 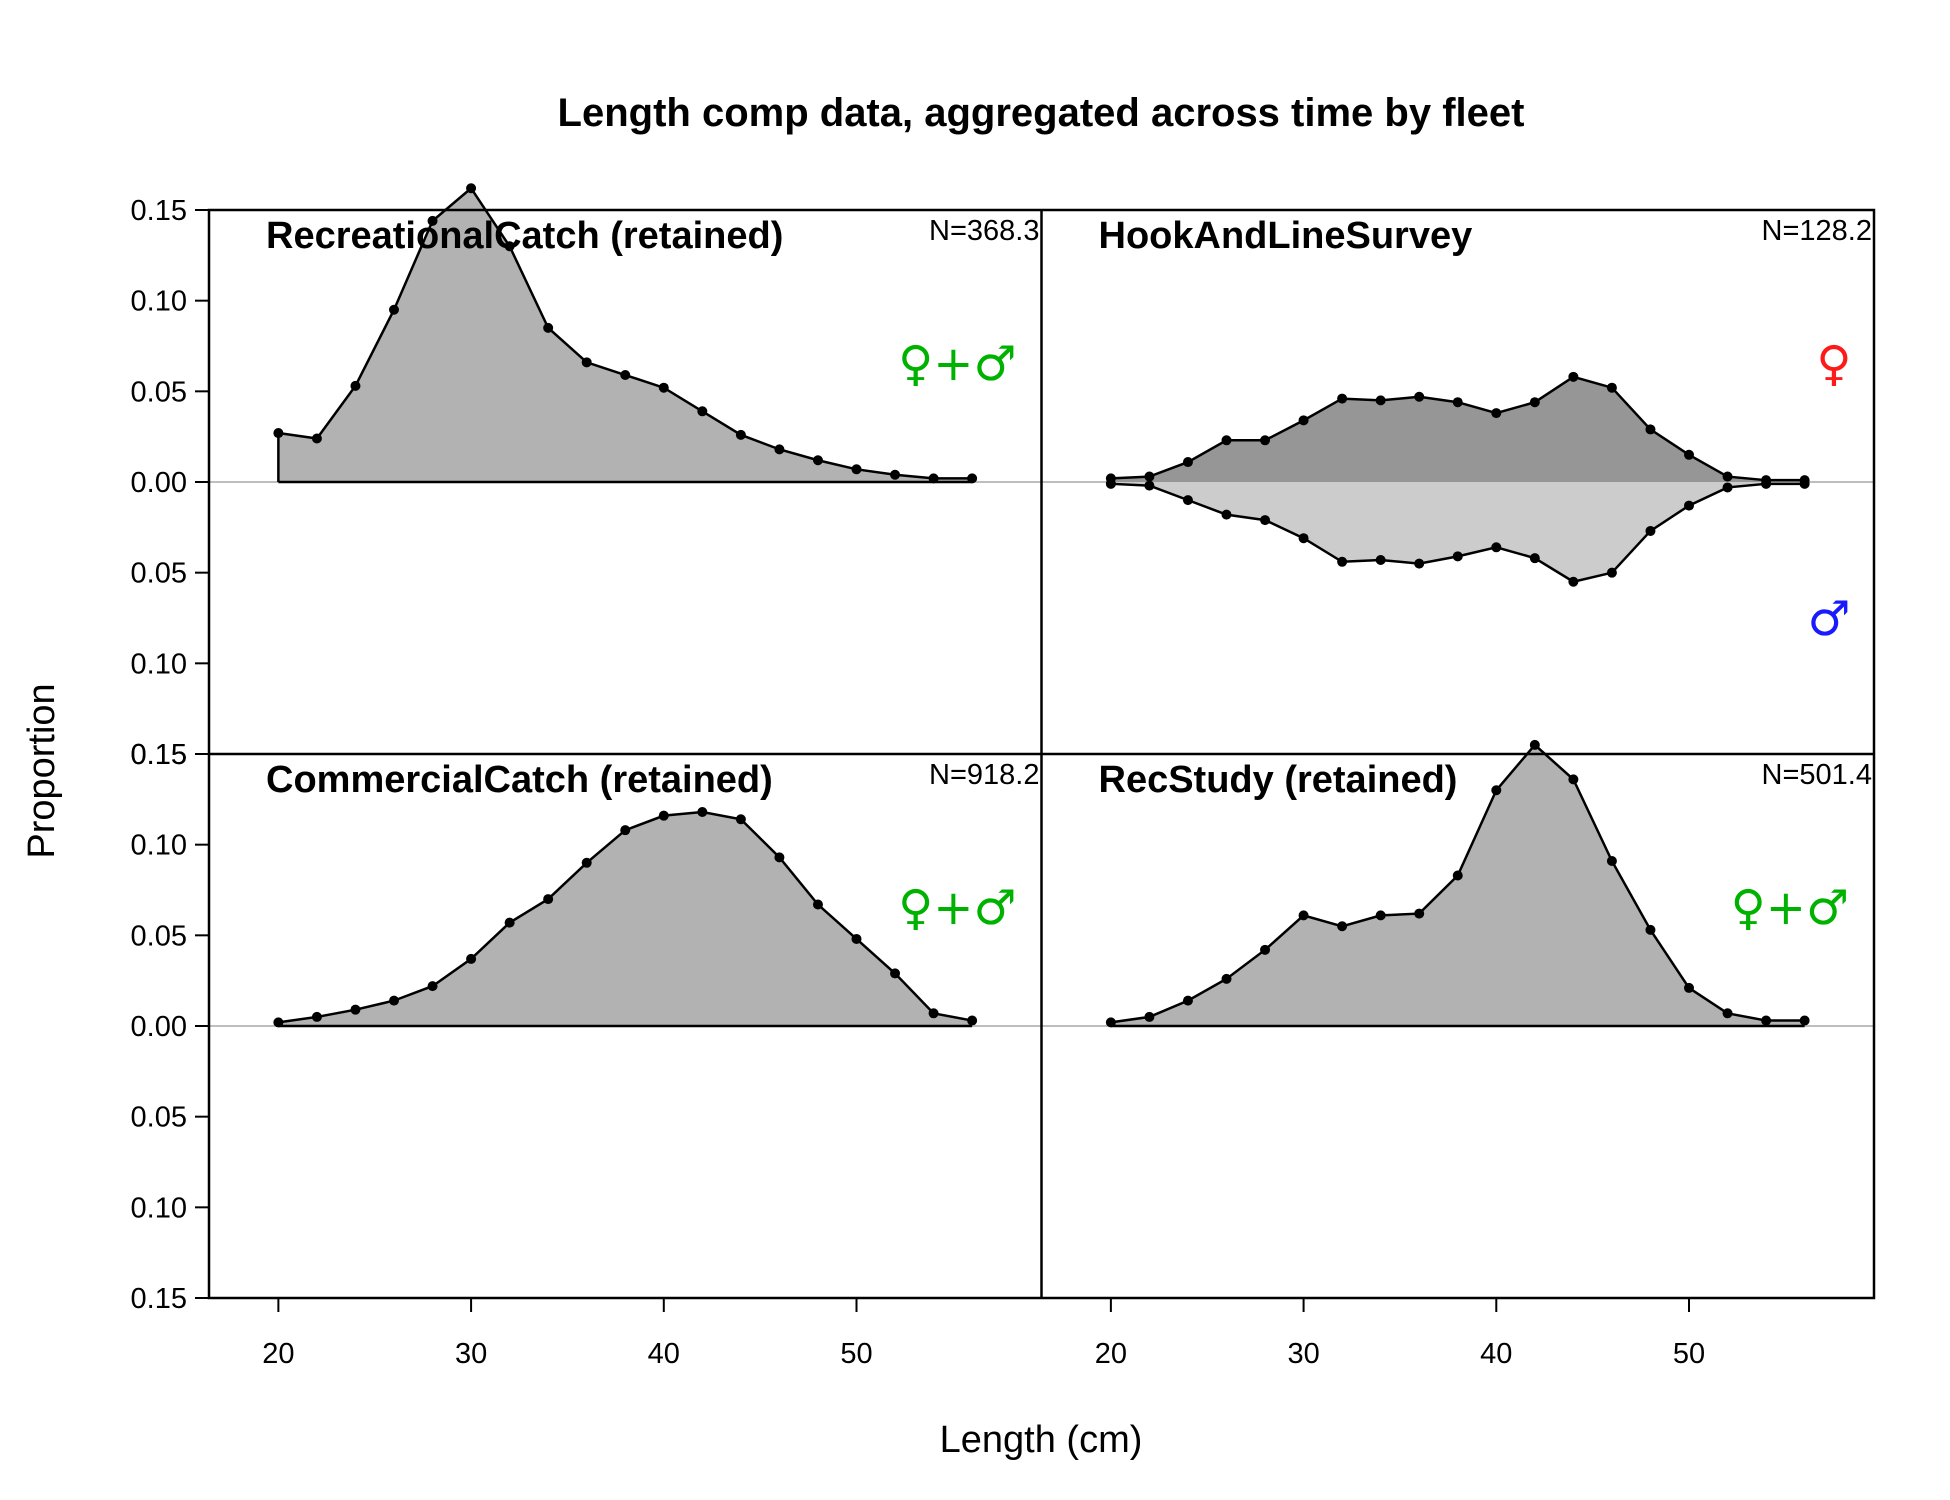 What do you see at coordinates (984, 231) in the screenshot?
I see `n-label: N=368.3` at bounding box center [984, 231].